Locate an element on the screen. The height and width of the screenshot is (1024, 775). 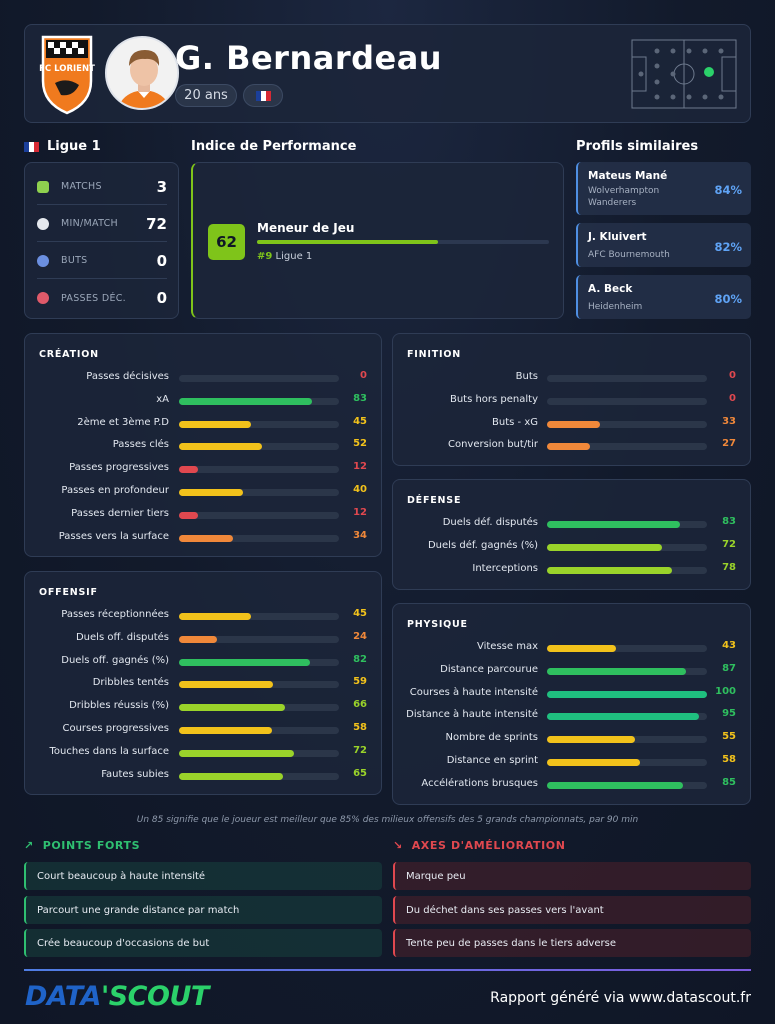
performance-score: 62 is located at coordinates (226, 242).